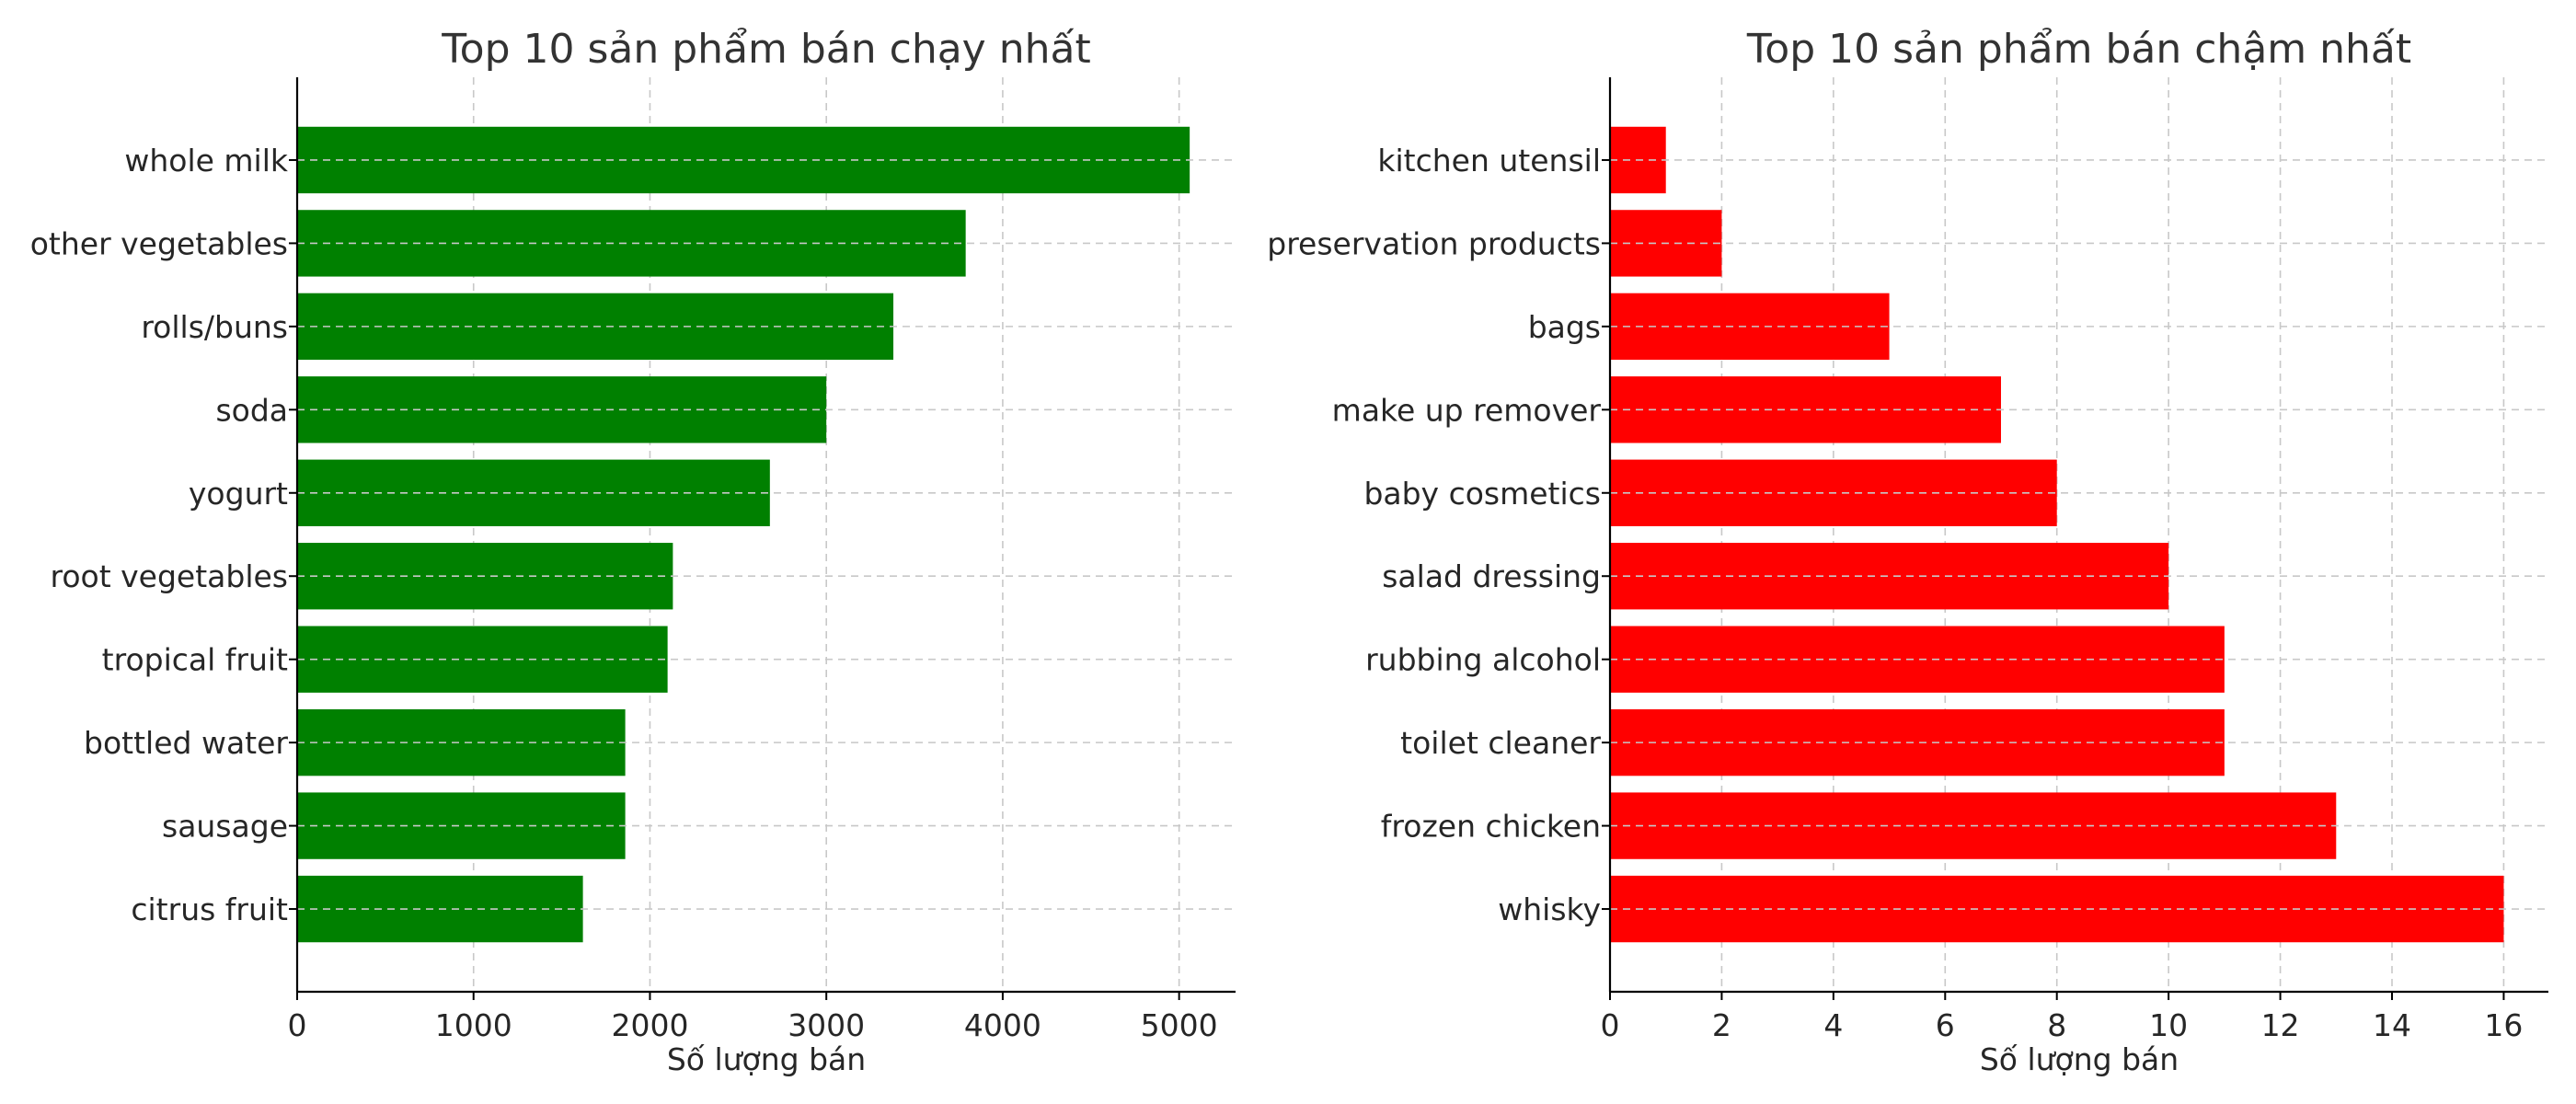 This screenshot has width=2576, height=1104. What do you see at coordinates (2503, 1025) in the screenshot?
I see `x-tick-label: 16` at bounding box center [2503, 1025].